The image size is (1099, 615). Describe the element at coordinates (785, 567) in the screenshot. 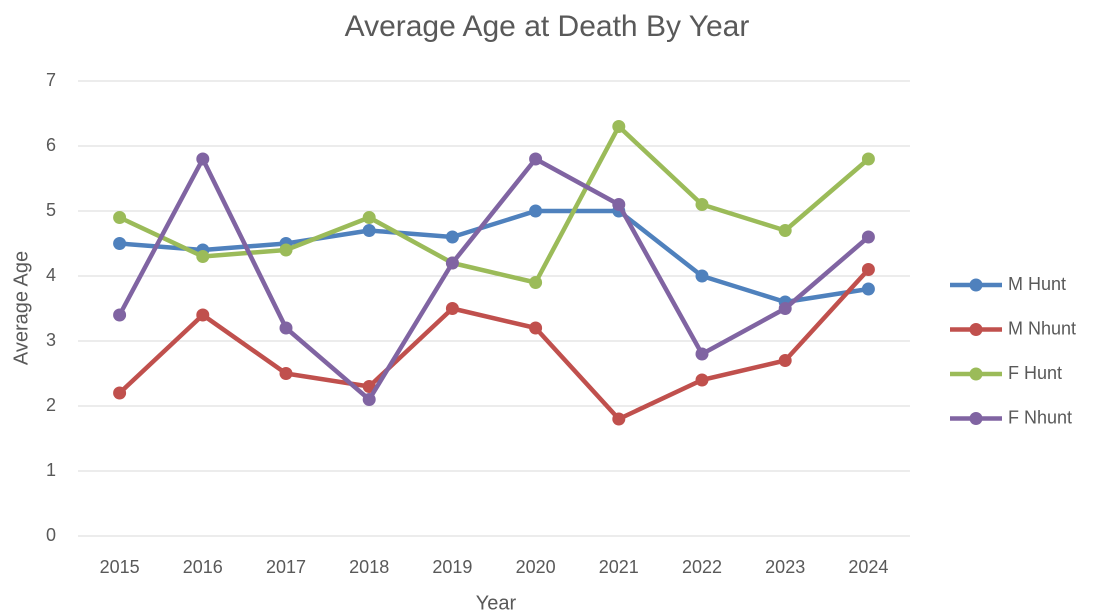

I see `x-tick-label: 2023` at that location.